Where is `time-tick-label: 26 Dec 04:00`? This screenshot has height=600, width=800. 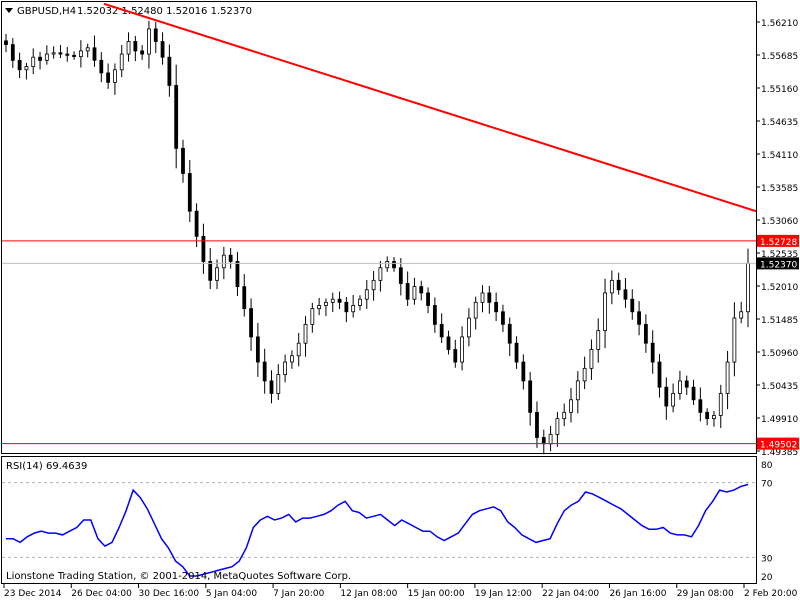
time-tick-label: 26 Dec 04:00 is located at coordinates (101, 594).